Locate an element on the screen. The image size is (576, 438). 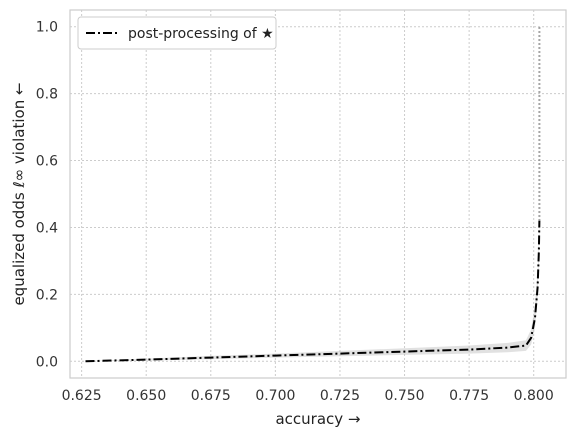
x-axis-label: accuracy → is located at coordinates (317, 419).